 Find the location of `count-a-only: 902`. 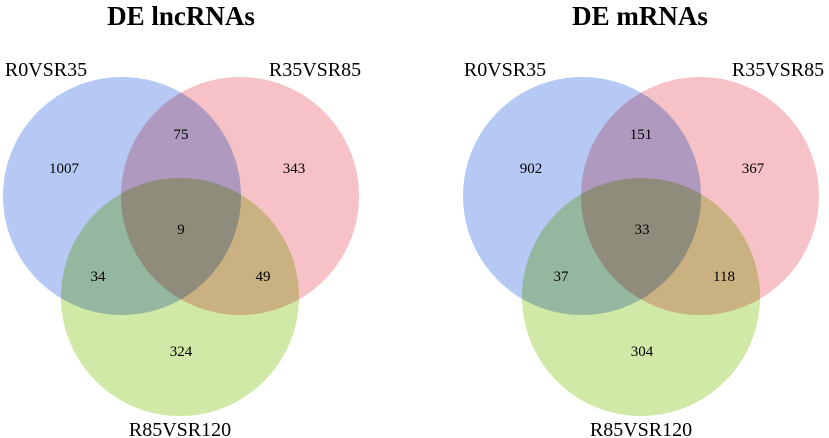

count-a-only: 902 is located at coordinates (531, 169).